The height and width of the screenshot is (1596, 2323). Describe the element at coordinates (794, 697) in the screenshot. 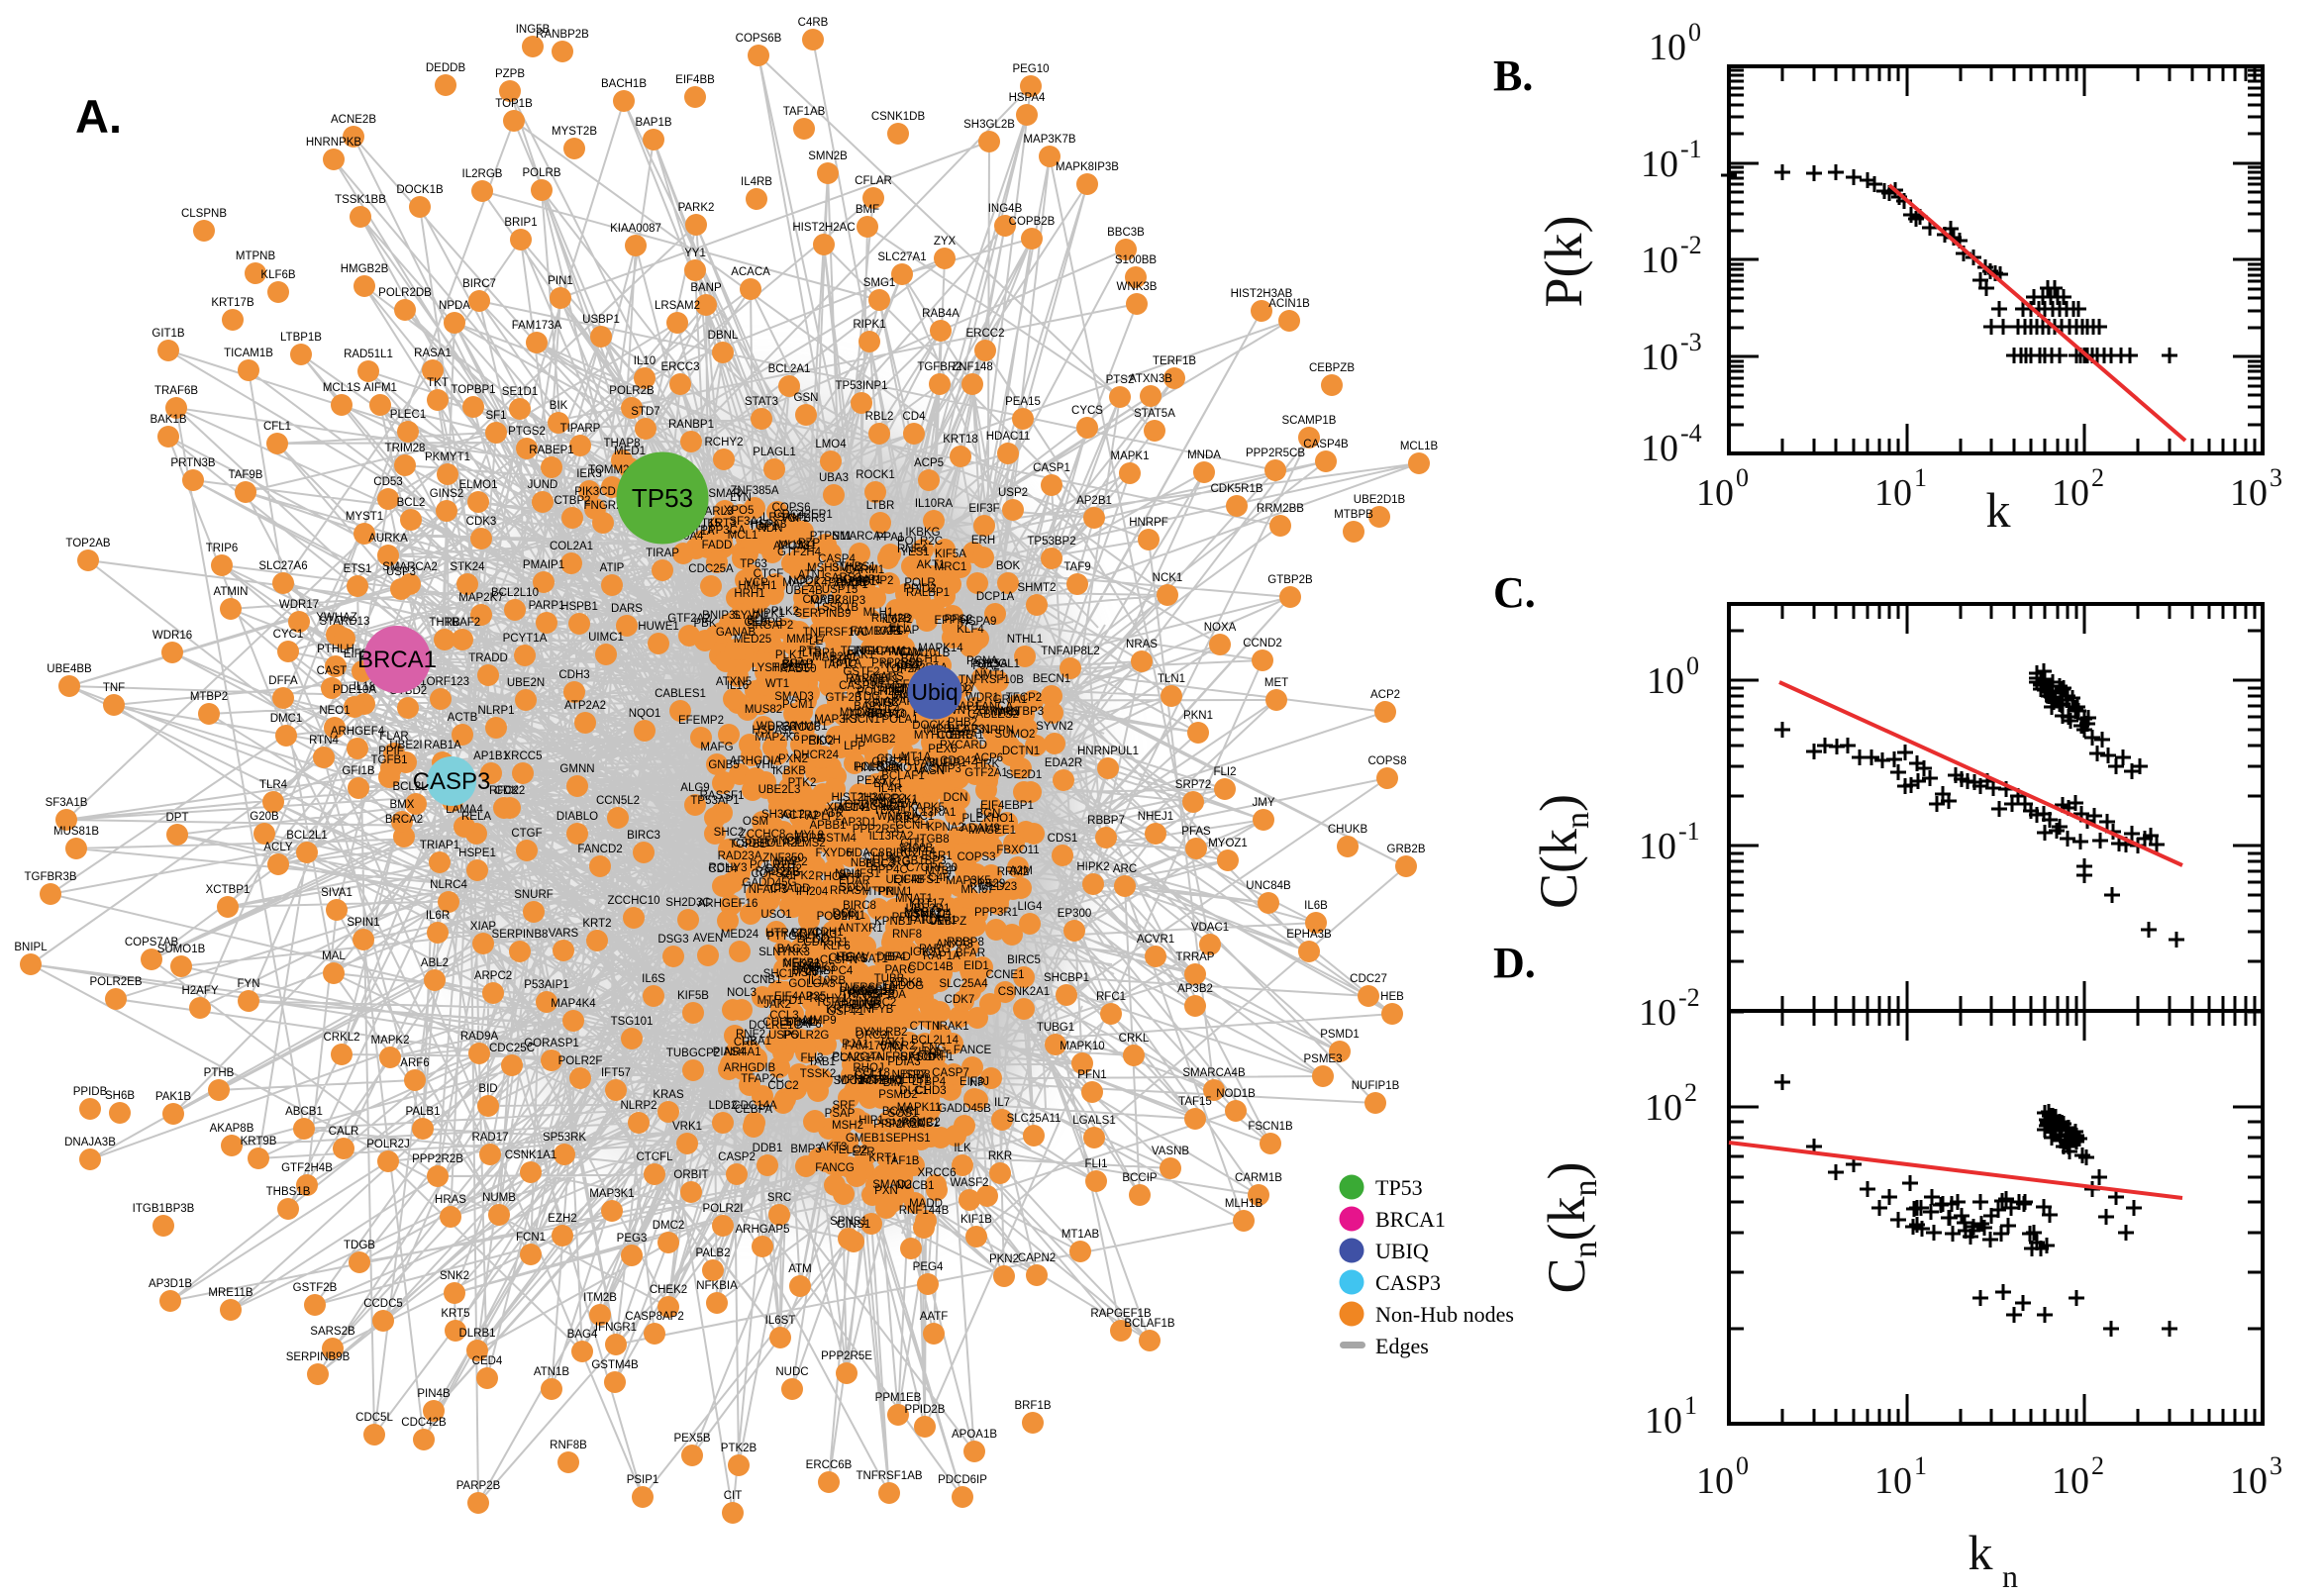

I see `svg-text: SMAD3` at that location.